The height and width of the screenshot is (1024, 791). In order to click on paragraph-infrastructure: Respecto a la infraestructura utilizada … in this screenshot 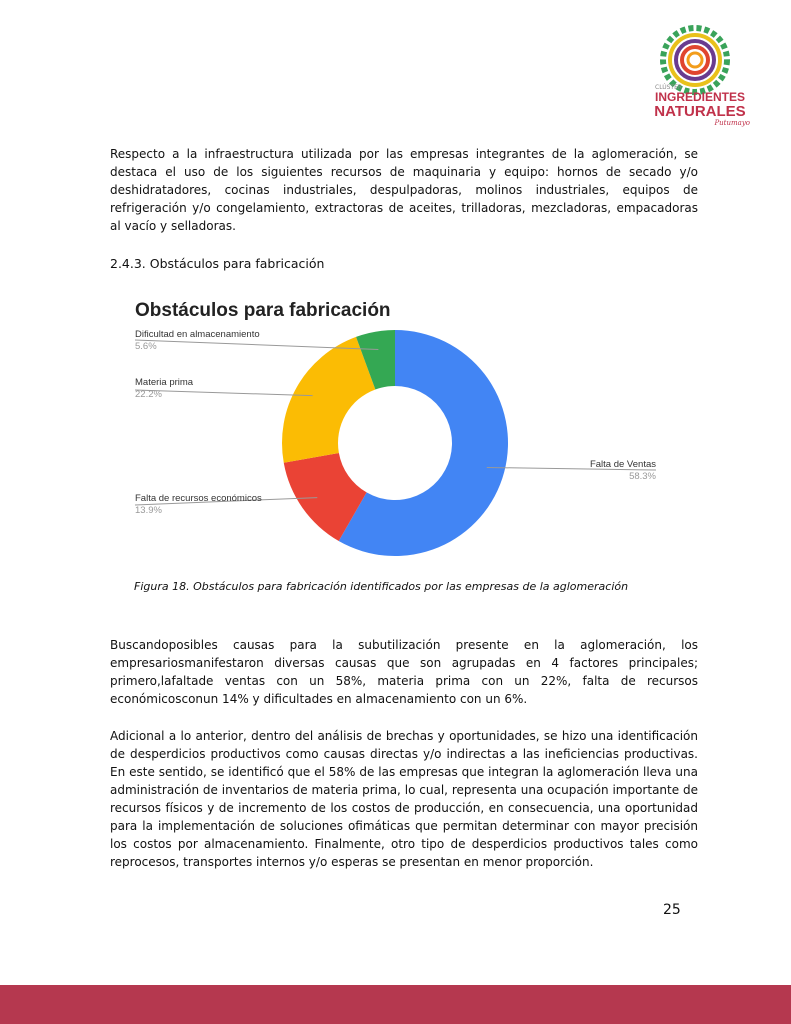, I will do `click(404, 190)`.